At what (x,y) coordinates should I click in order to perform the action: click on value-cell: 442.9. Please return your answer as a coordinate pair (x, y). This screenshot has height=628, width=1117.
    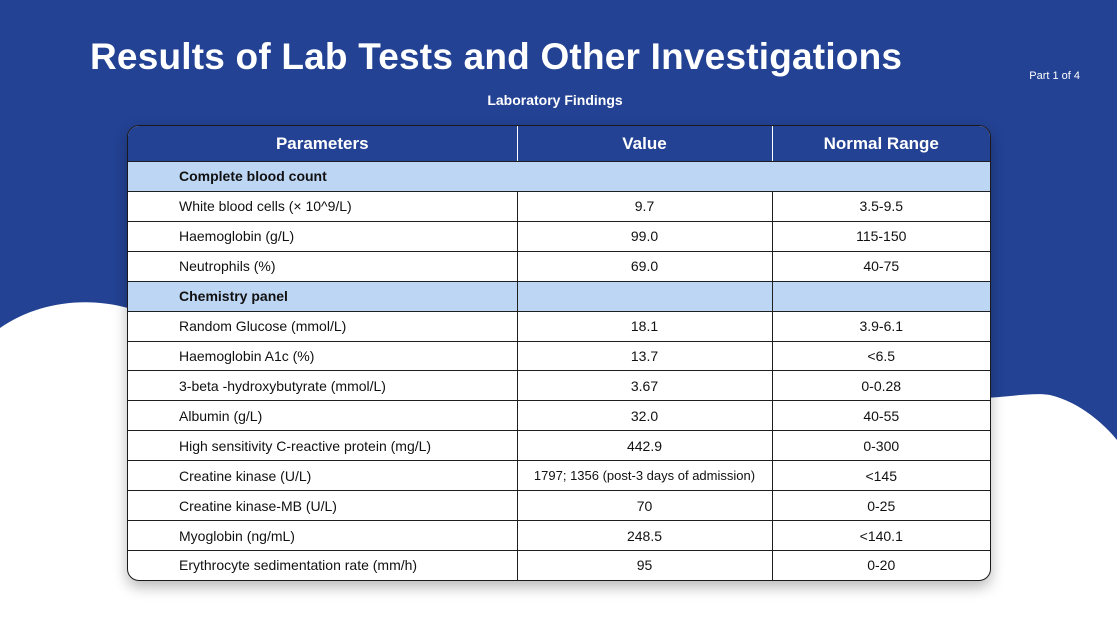
    Looking at the image, I should click on (645, 446).